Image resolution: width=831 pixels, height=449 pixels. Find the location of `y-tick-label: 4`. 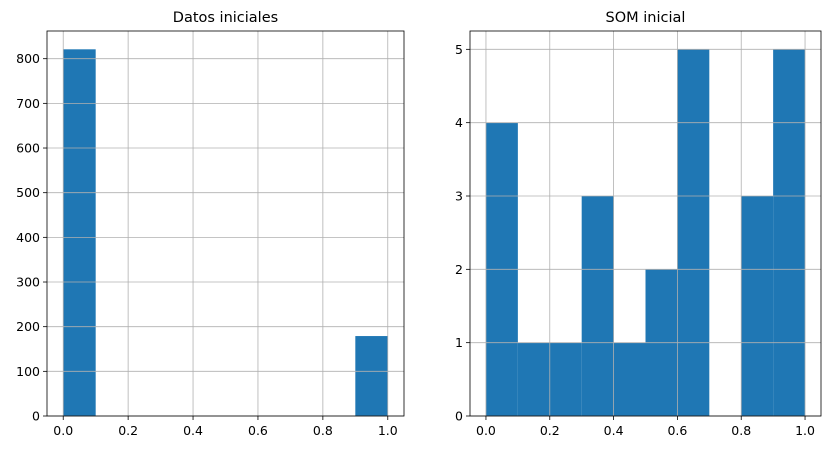

y-tick-label: 4 is located at coordinates (459, 122).